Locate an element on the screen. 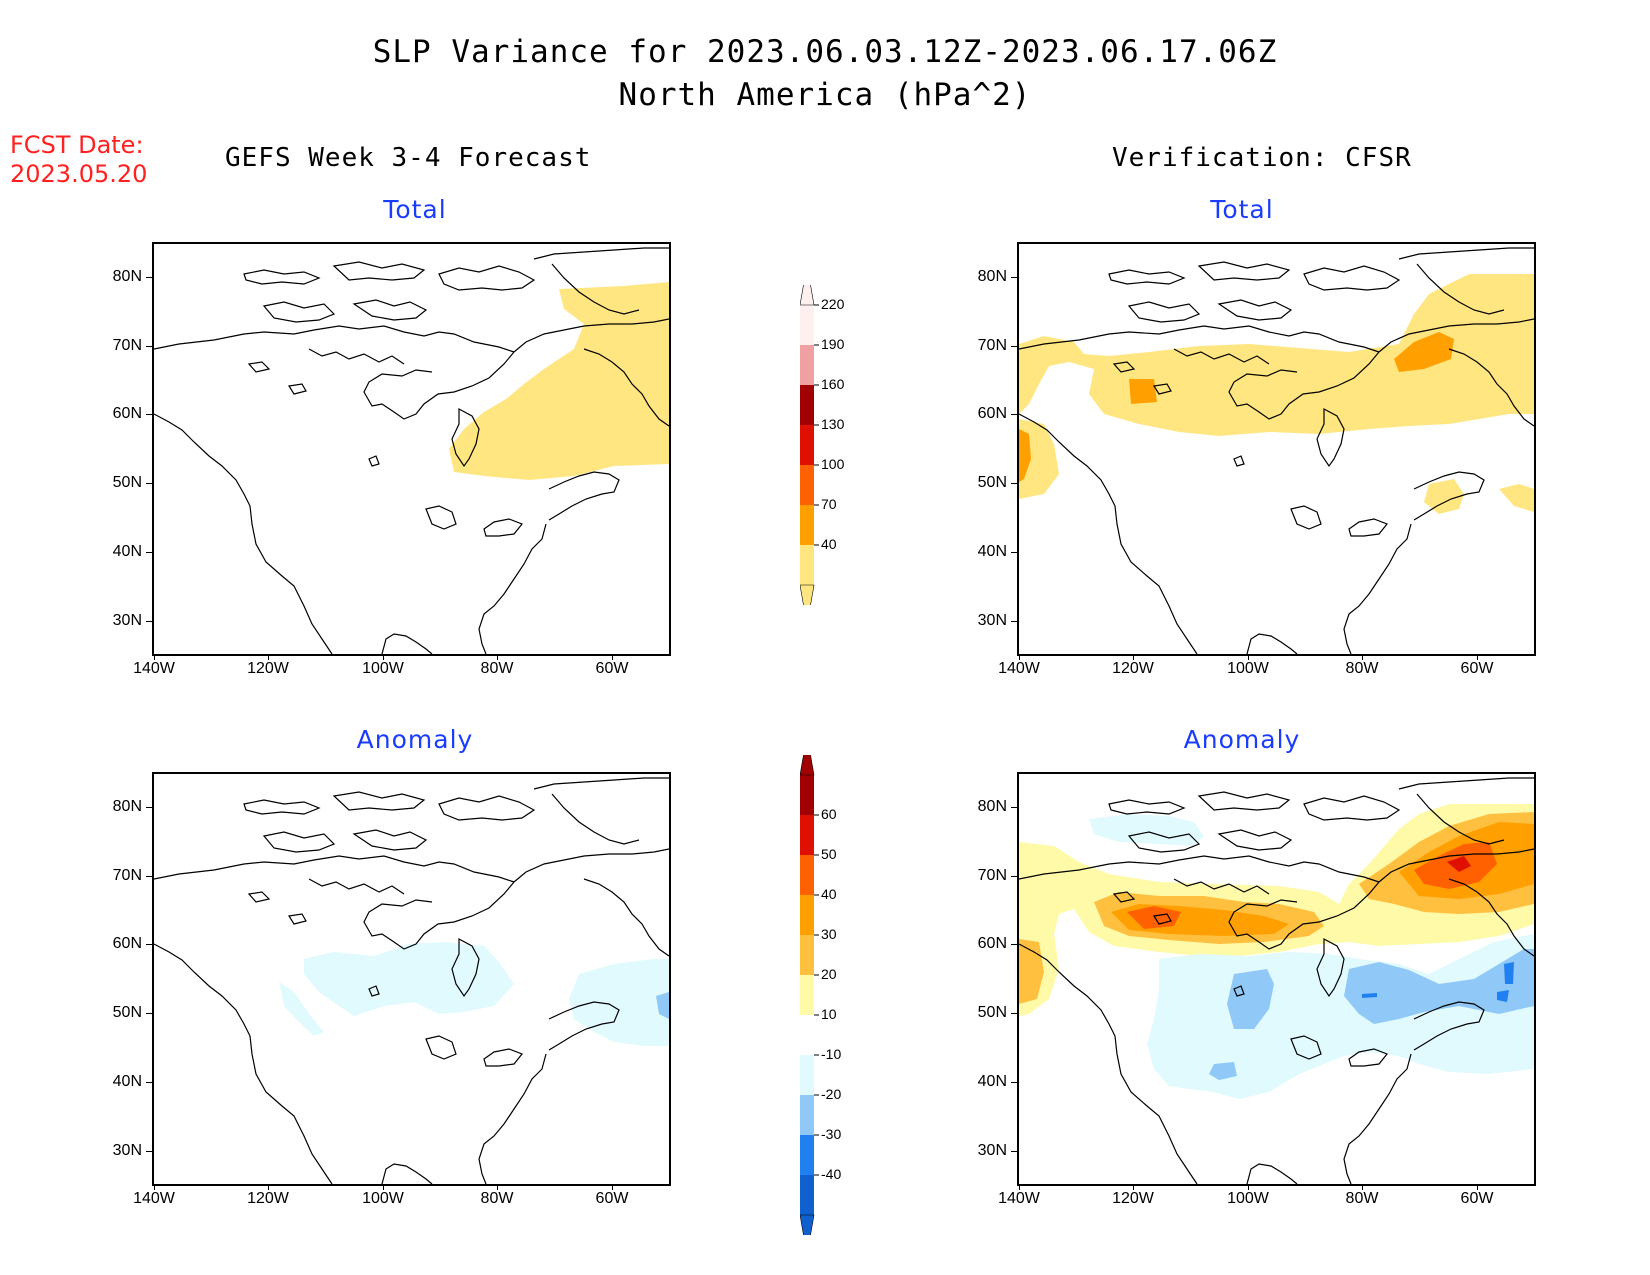 The width and height of the screenshot is (1650, 1275). lat-tick-label: 60N is located at coordinates (992, 943).